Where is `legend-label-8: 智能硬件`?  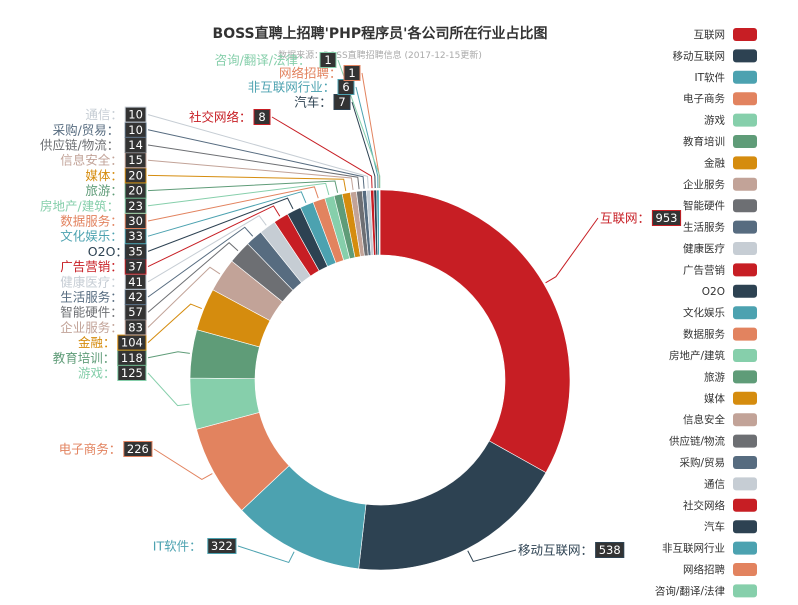
legend-label-8: 智能硬件 is located at coordinates (704, 205).